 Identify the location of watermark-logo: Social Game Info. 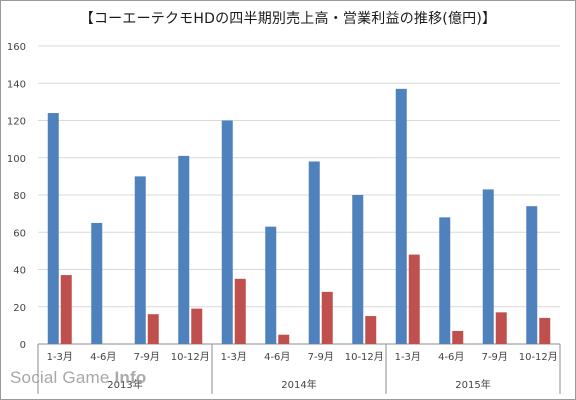
(78, 378).